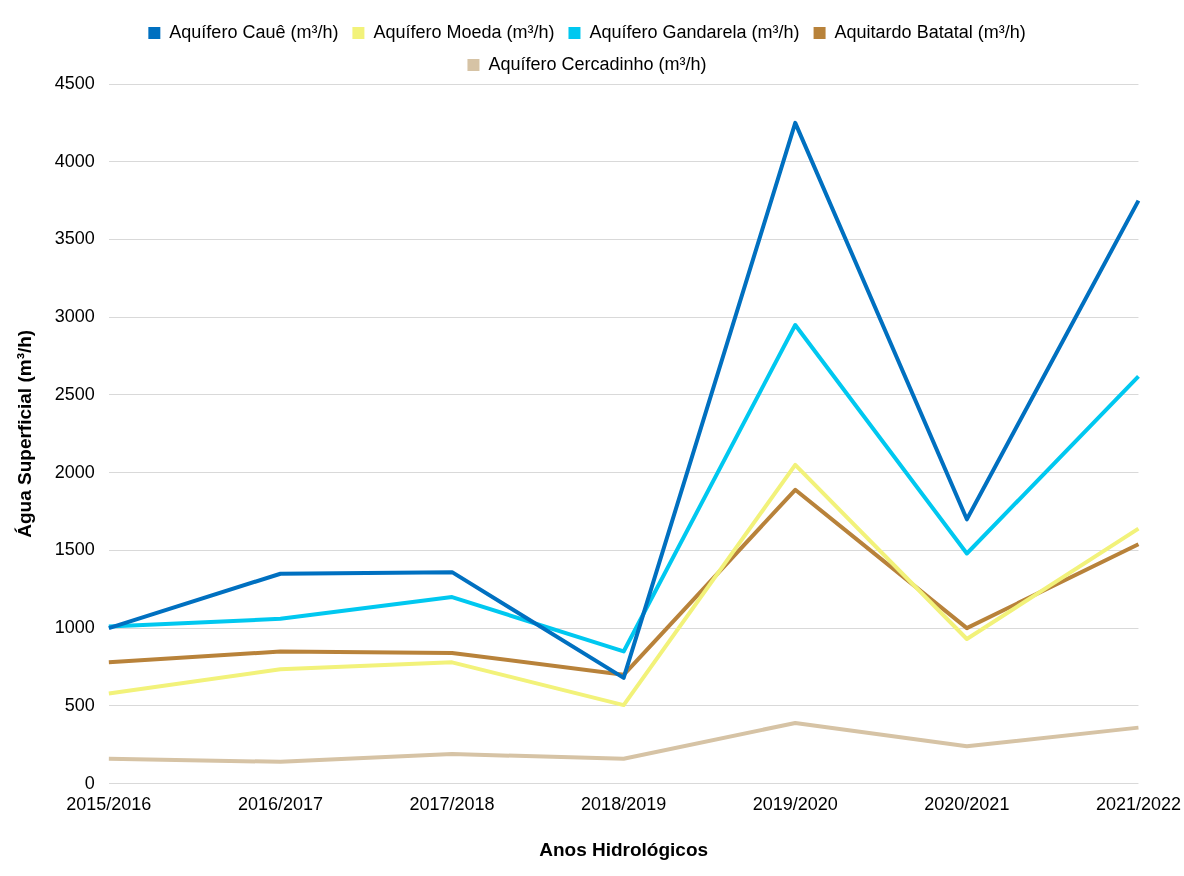 The height and width of the screenshot is (876, 1184). What do you see at coordinates (624, 804) in the screenshot?
I see `x-tick-label: 2018/2019` at bounding box center [624, 804].